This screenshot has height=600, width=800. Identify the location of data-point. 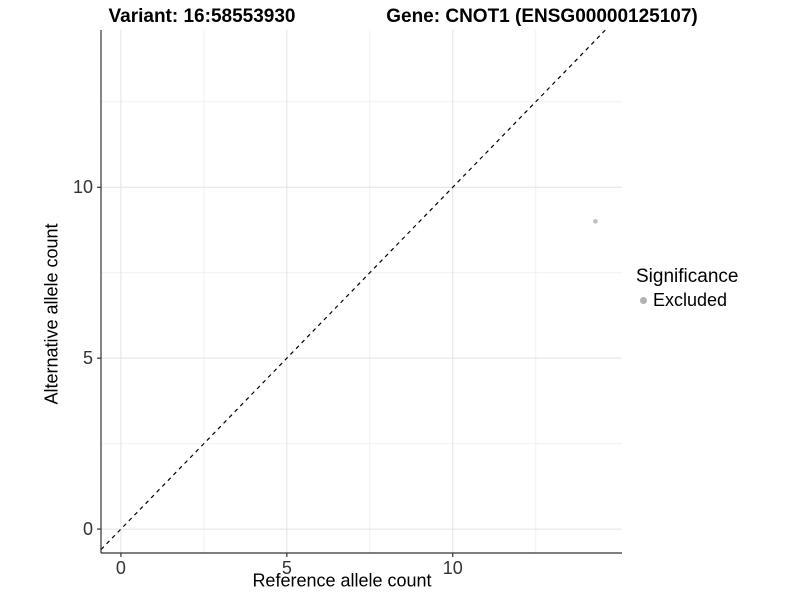
(595, 221).